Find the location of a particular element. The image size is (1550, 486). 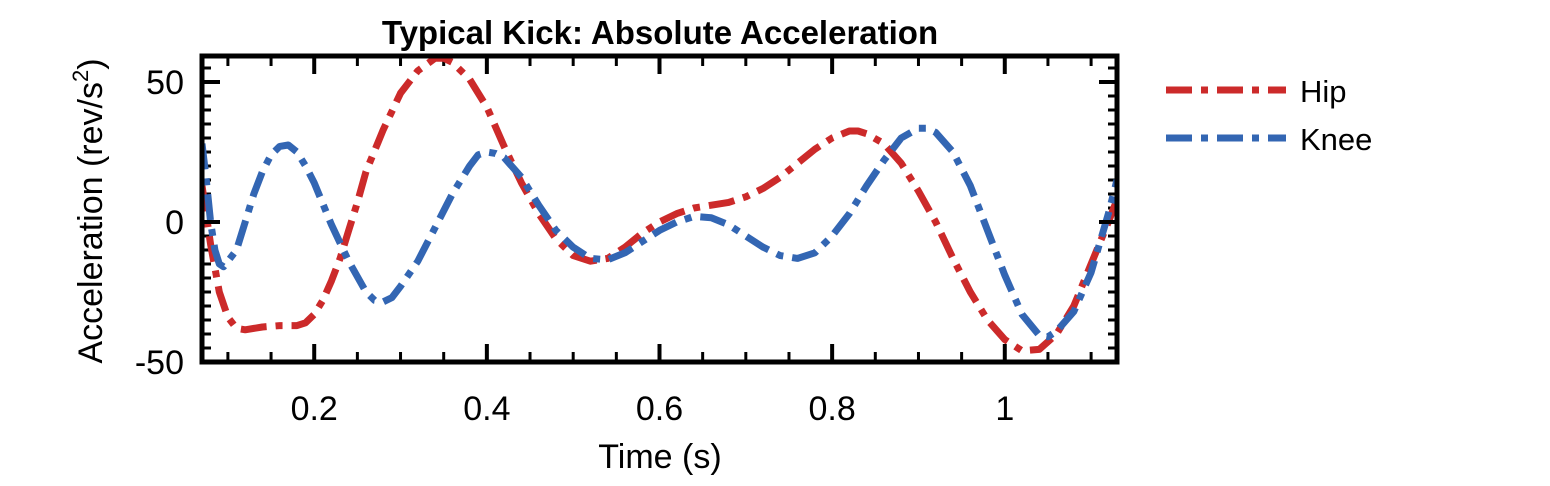

x-tick-label: 0.6 is located at coordinates (659, 409).